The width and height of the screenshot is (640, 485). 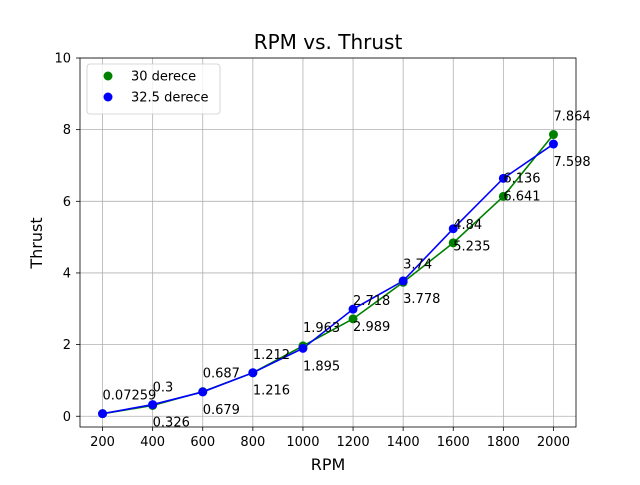 What do you see at coordinates (130, 396) in the screenshot?
I see `data-label: 0.07259` at bounding box center [130, 396].